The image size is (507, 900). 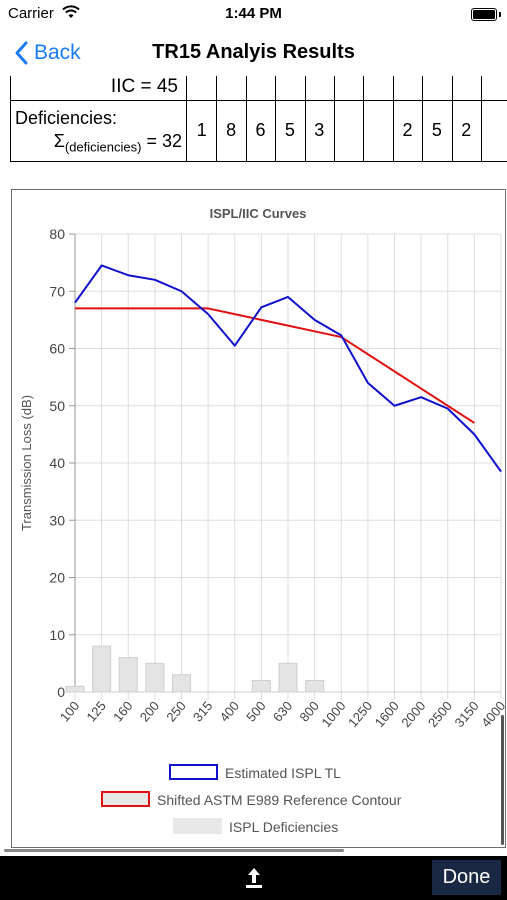 What do you see at coordinates (57, 635) in the screenshot?
I see `y-tick-label: 10` at bounding box center [57, 635].